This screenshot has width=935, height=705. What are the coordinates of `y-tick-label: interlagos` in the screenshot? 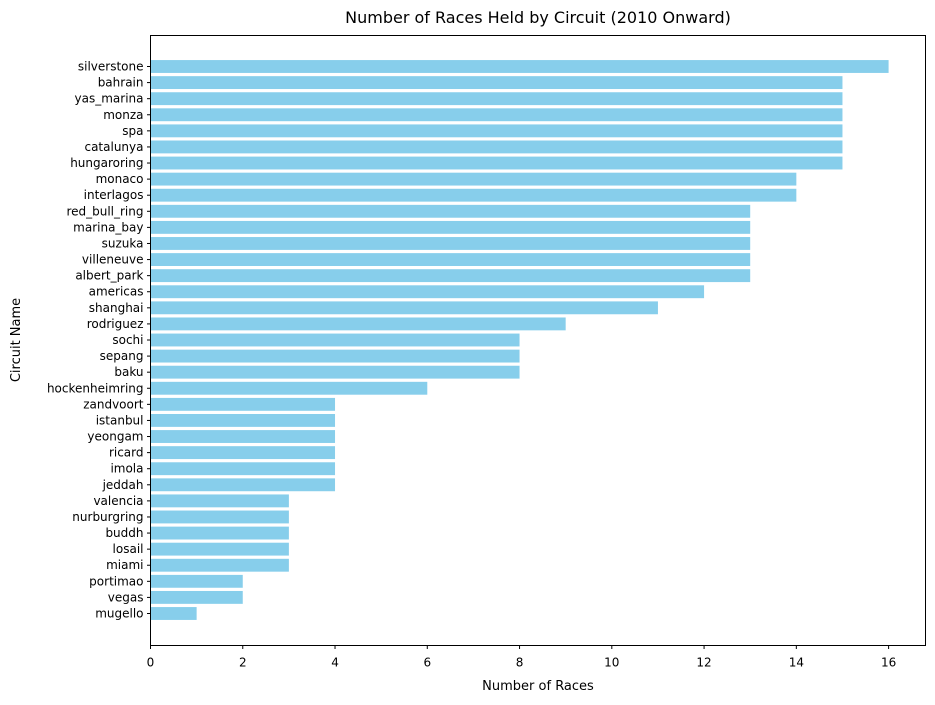 It's located at (114, 195).